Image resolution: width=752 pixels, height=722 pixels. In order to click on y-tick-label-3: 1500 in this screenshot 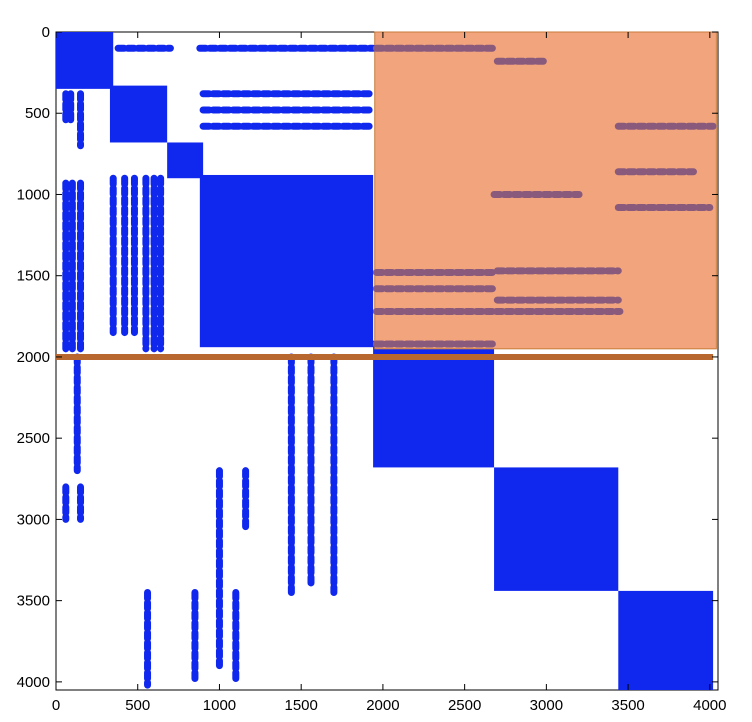, I will do `click(33, 276)`.